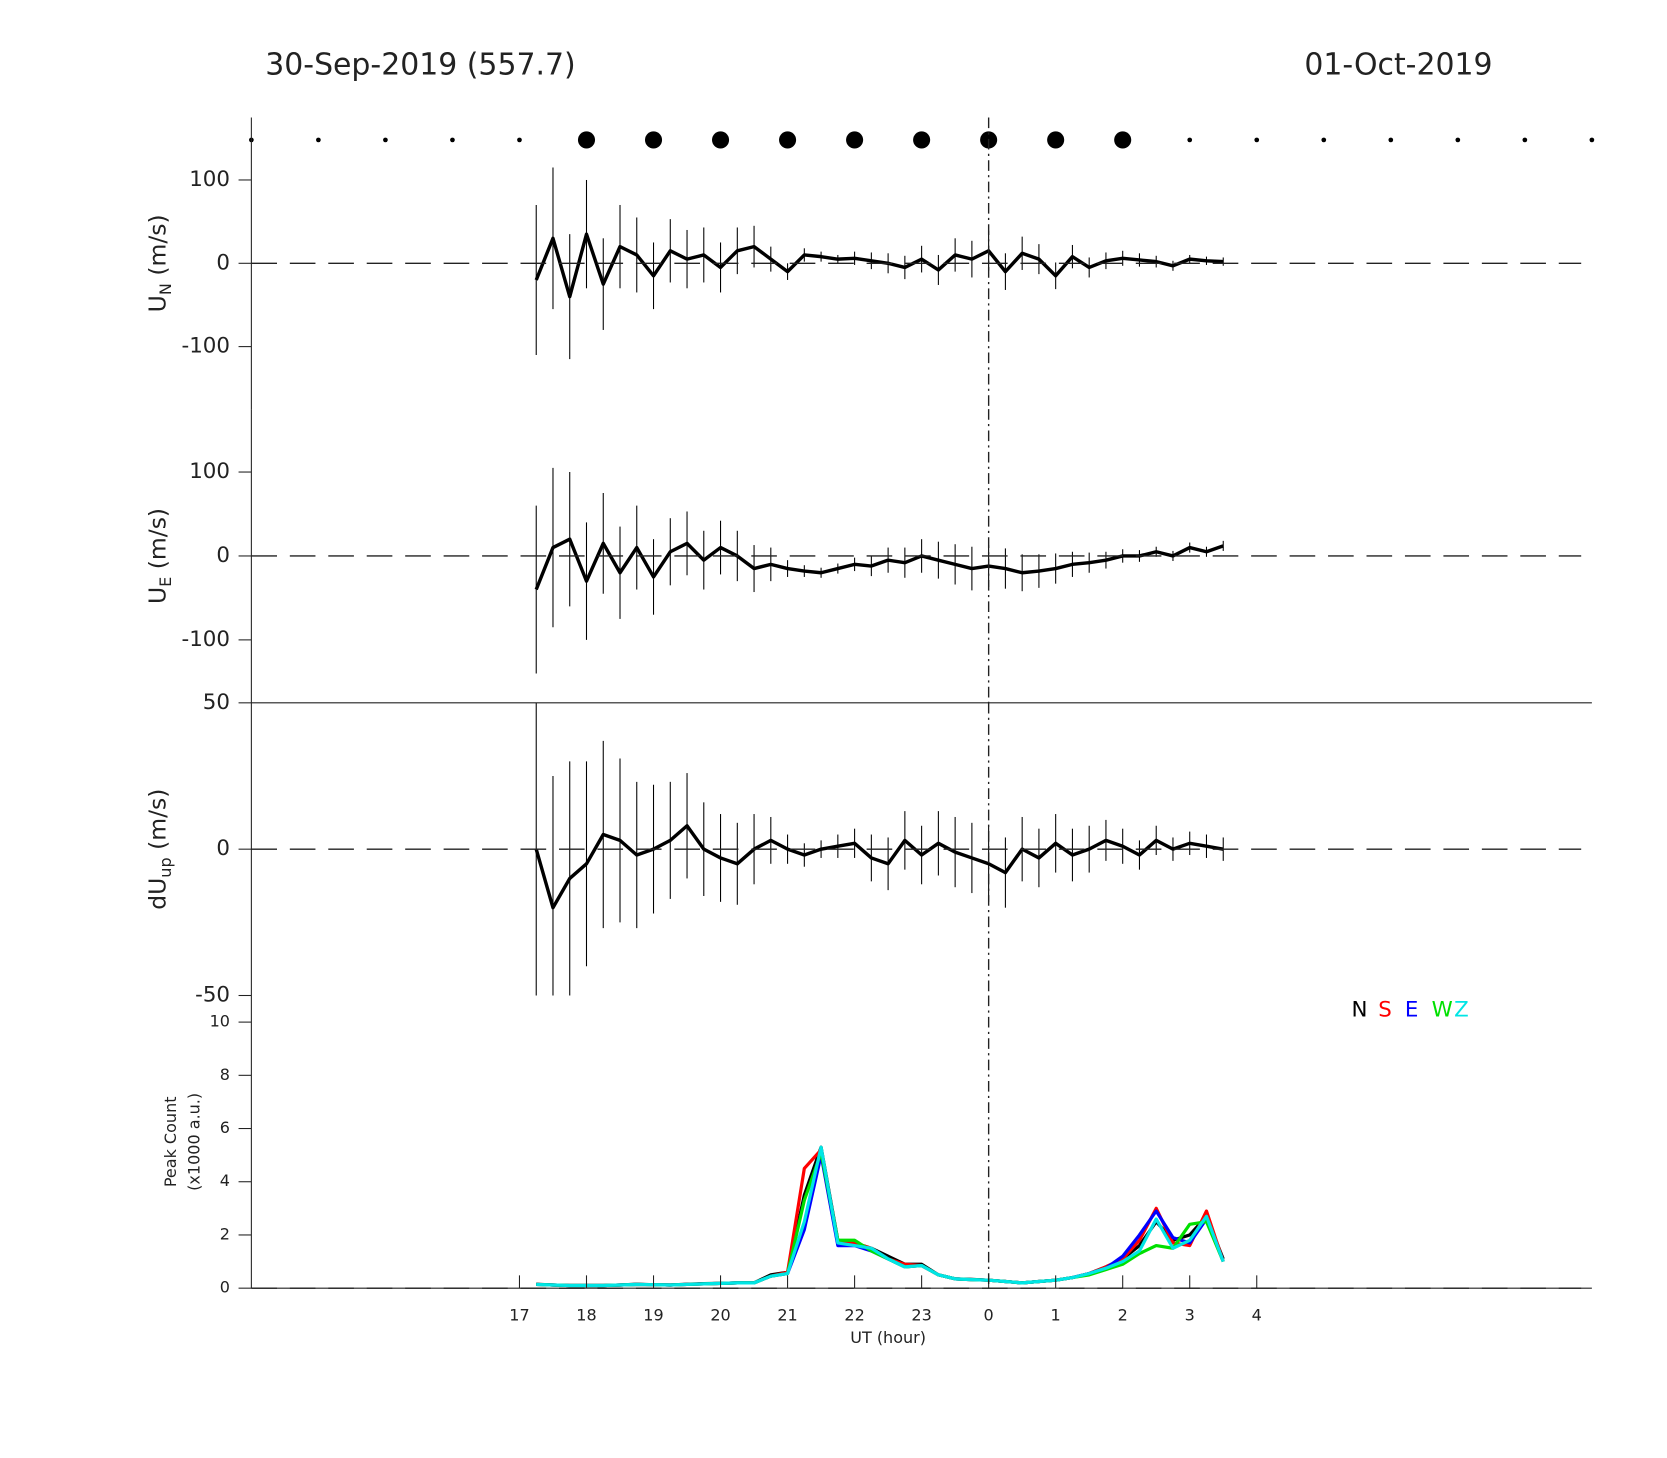 The image size is (1667, 1458). Describe the element at coordinates (157, 894) in the screenshot. I see `y-label-main: dU` at that location.